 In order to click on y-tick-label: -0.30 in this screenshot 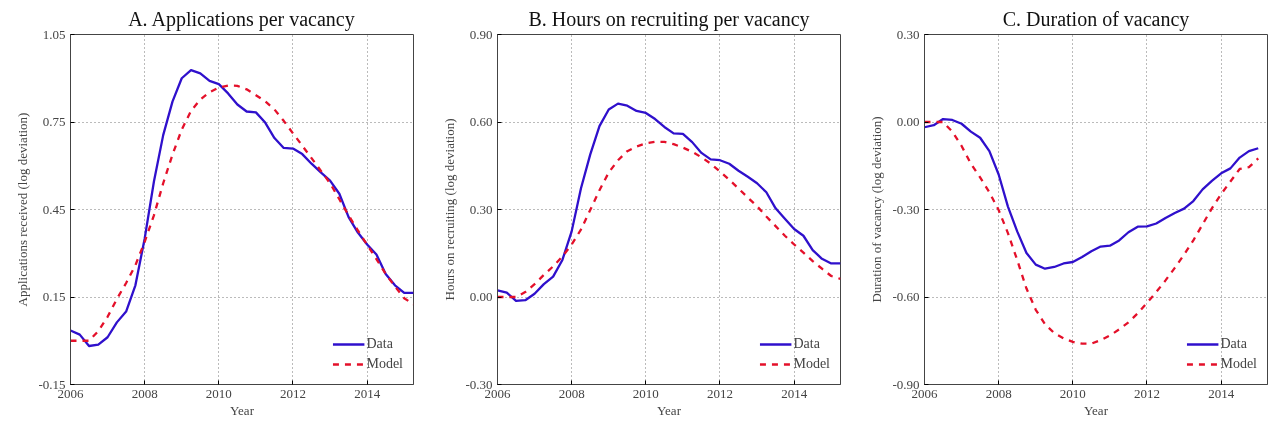, I will do `click(906, 209)`.